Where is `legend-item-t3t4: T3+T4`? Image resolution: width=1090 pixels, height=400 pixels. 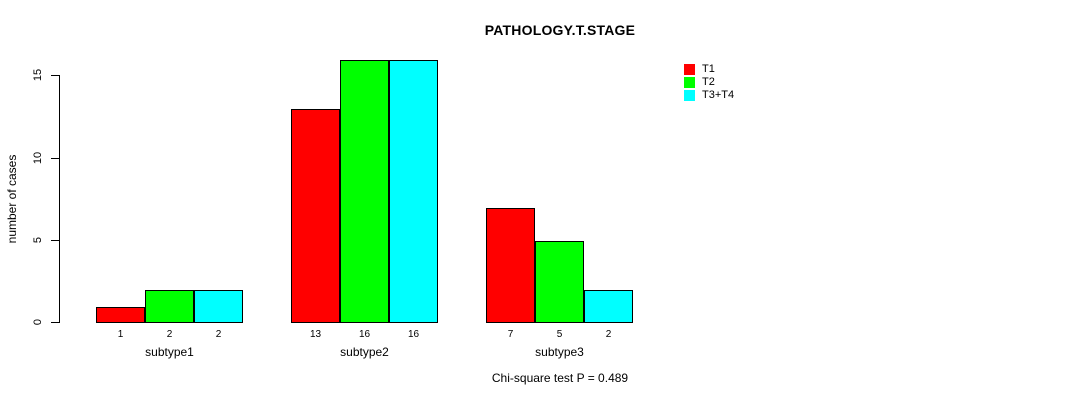 legend-item-t3t4: T3+T4 is located at coordinates (709, 95).